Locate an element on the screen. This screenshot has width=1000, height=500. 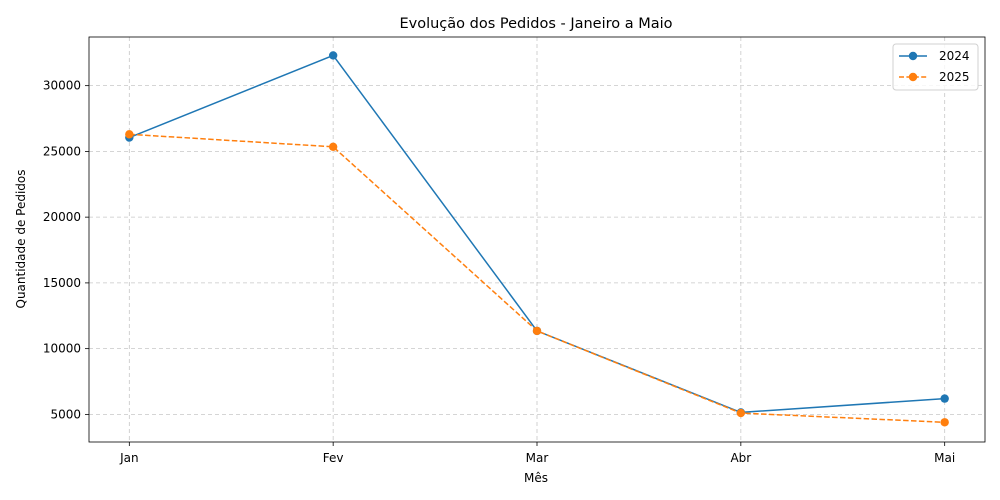
legend: 2024 2025 is located at coordinates (935, 67).